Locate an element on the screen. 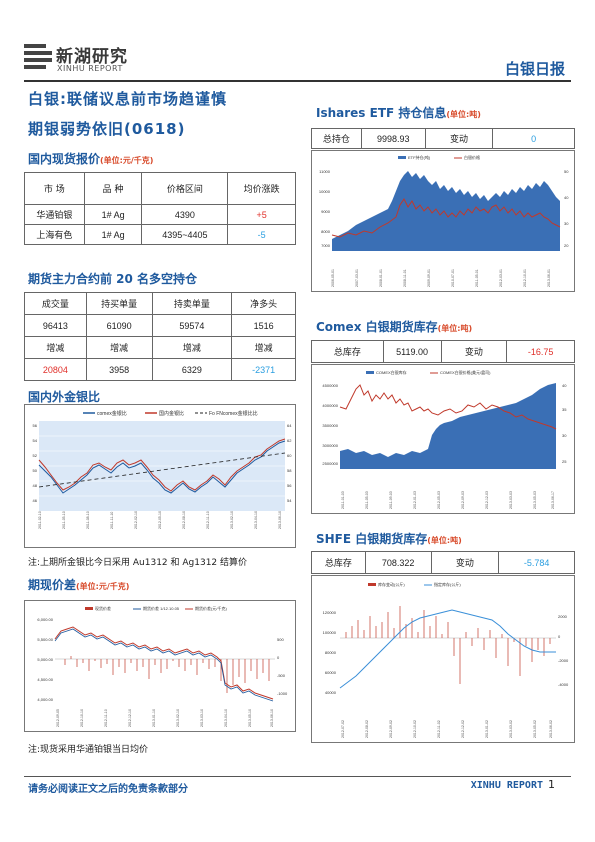  svg-text: 2012-07-02 is located at coordinates (343, 729).